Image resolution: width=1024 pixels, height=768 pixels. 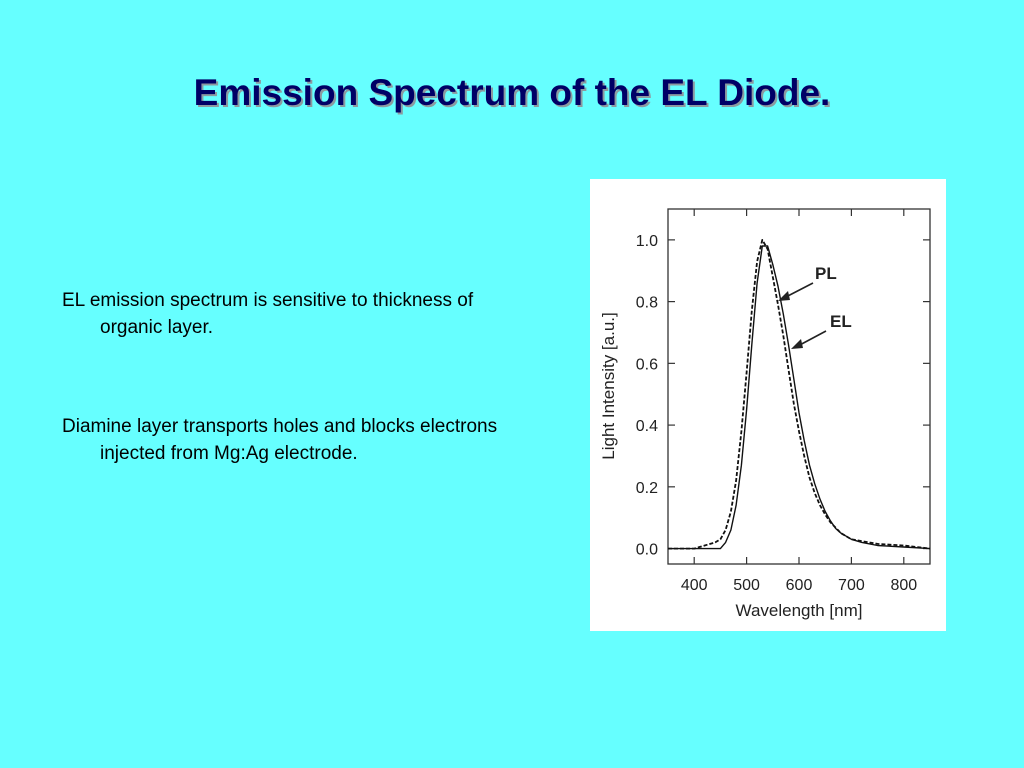 I want to click on axis-ticks, so click(x=799, y=386).